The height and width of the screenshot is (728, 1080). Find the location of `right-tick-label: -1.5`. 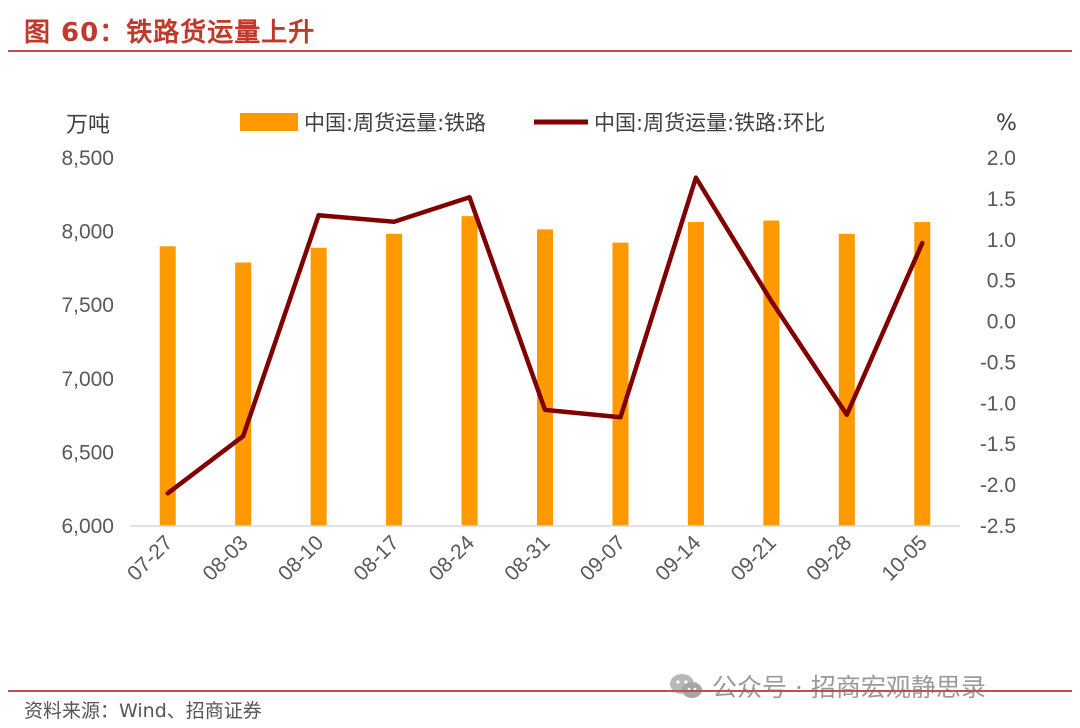

right-tick-label: -1.5 is located at coordinates (998, 444).